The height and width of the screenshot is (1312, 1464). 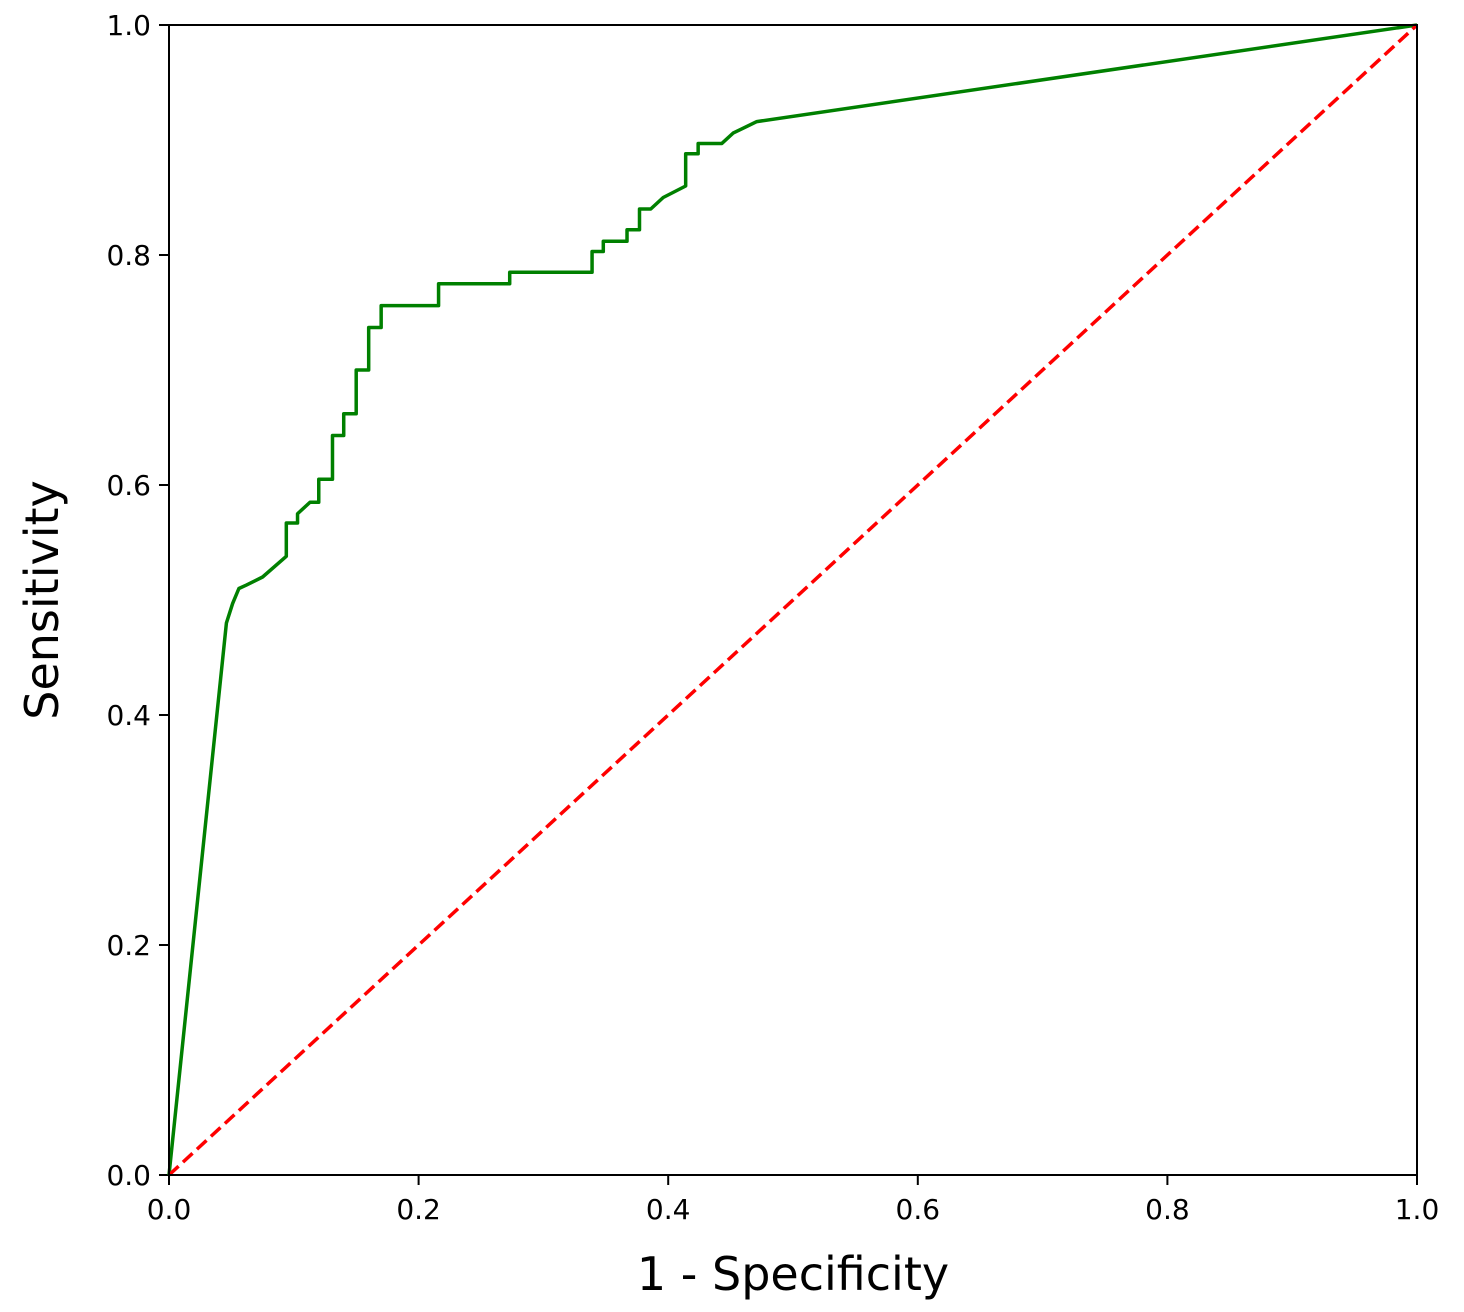 What do you see at coordinates (169, 1209) in the screenshot?
I see `x-tick-label: 0.0` at bounding box center [169, 1209].